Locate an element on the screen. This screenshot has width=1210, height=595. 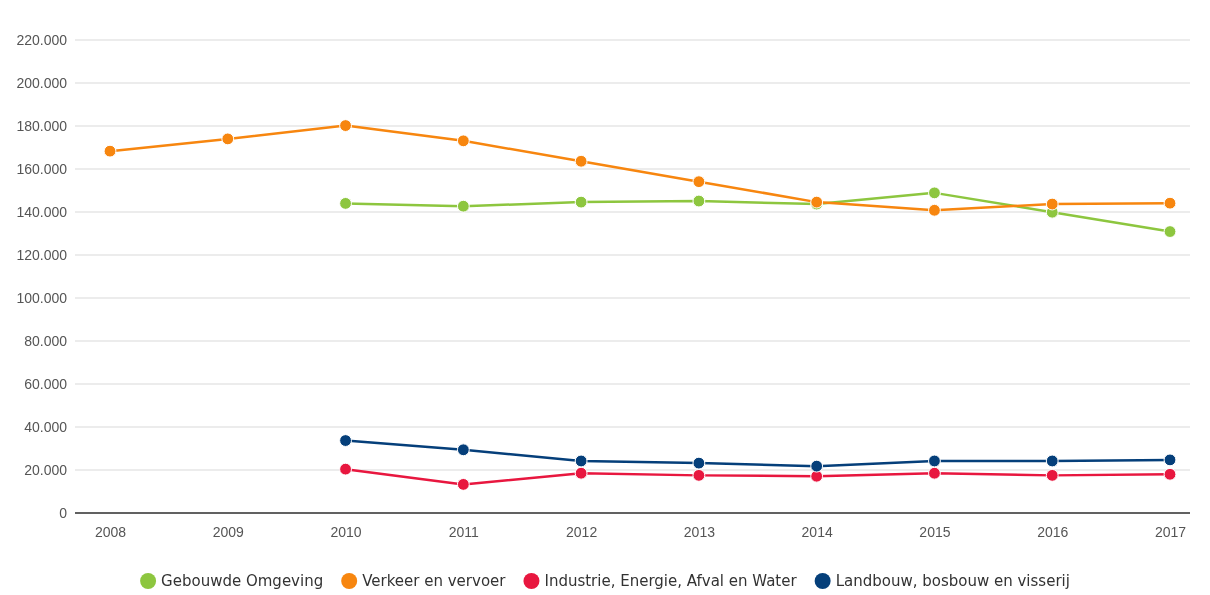
x-tick-label: 2014 is located at coordinates (817, 531).